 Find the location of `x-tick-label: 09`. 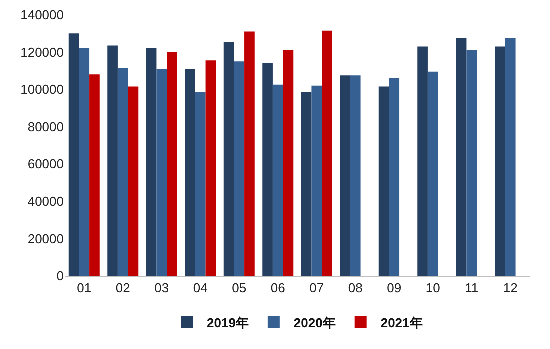

x-tick-label: 09 is located at coordinates (394, 288).